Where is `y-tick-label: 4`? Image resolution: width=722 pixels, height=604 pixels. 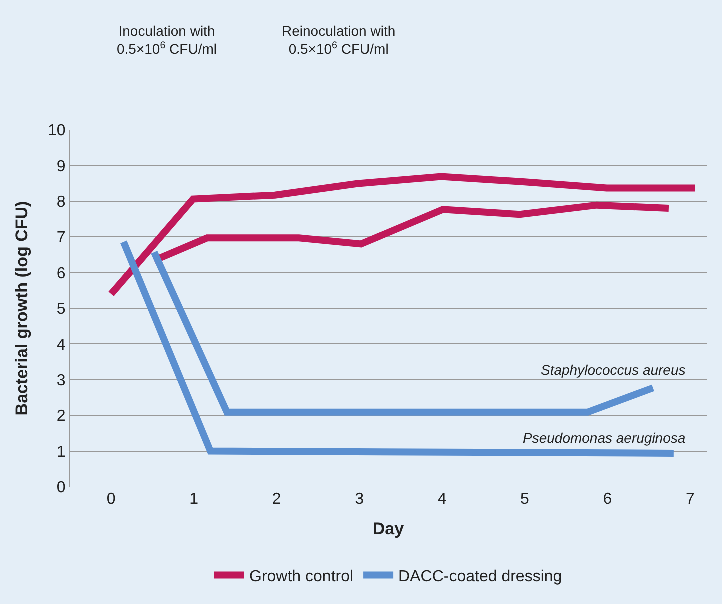 y-tick-label: 4 is located at coordinates (61, 345).